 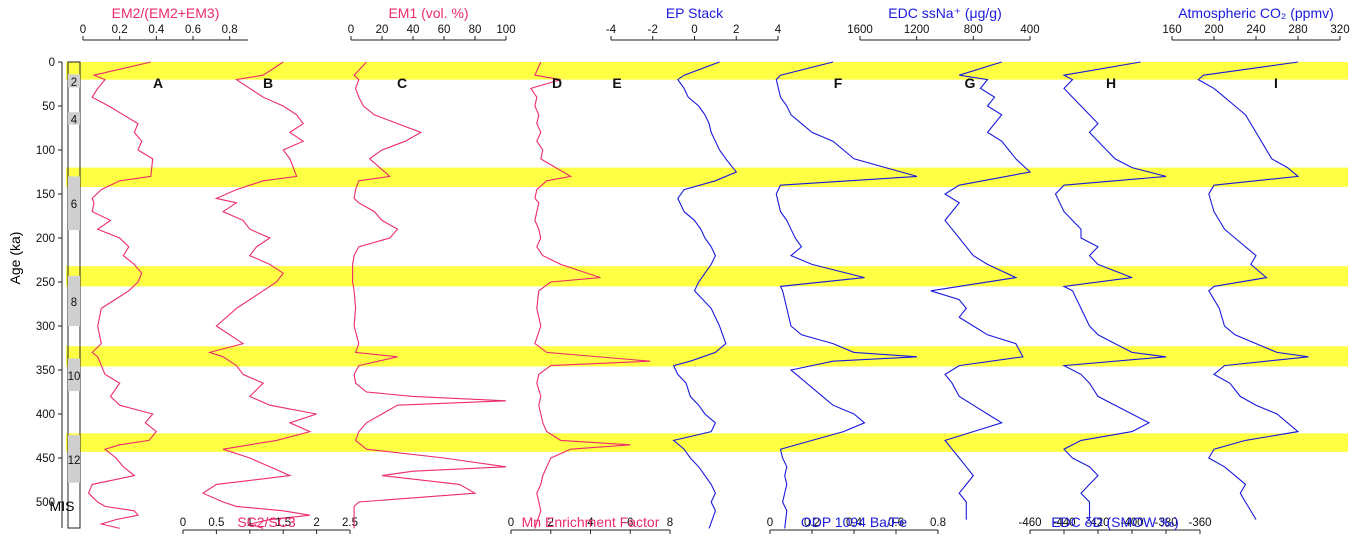 I want to click on bottom-tick-label: 4, so click(x=590, y=523).